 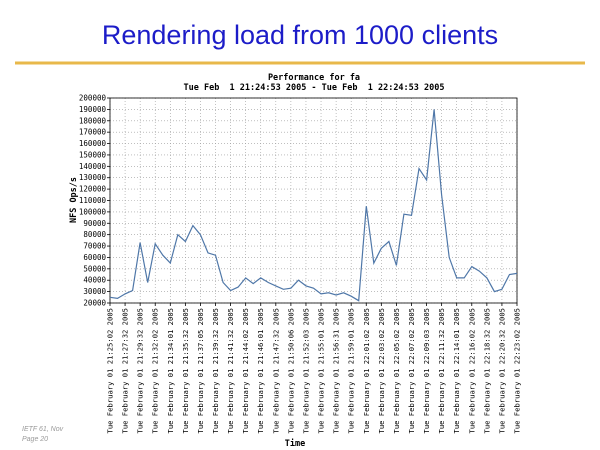 What do you see at coordinates (43, 429) in the screenshot?
I see `footer-line: IETF 61, Nov` at bounding box center [43, 429].